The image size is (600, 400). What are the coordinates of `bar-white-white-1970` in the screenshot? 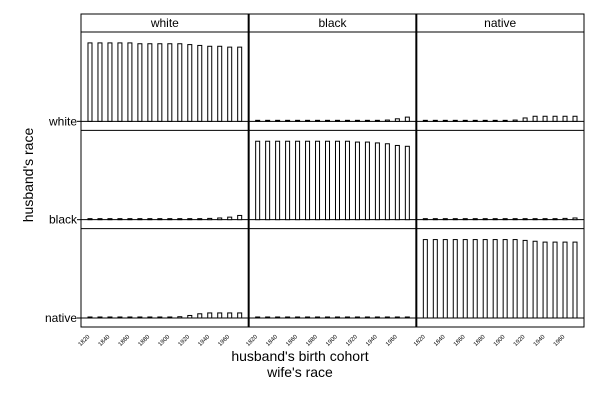 It's located at (240, 84).